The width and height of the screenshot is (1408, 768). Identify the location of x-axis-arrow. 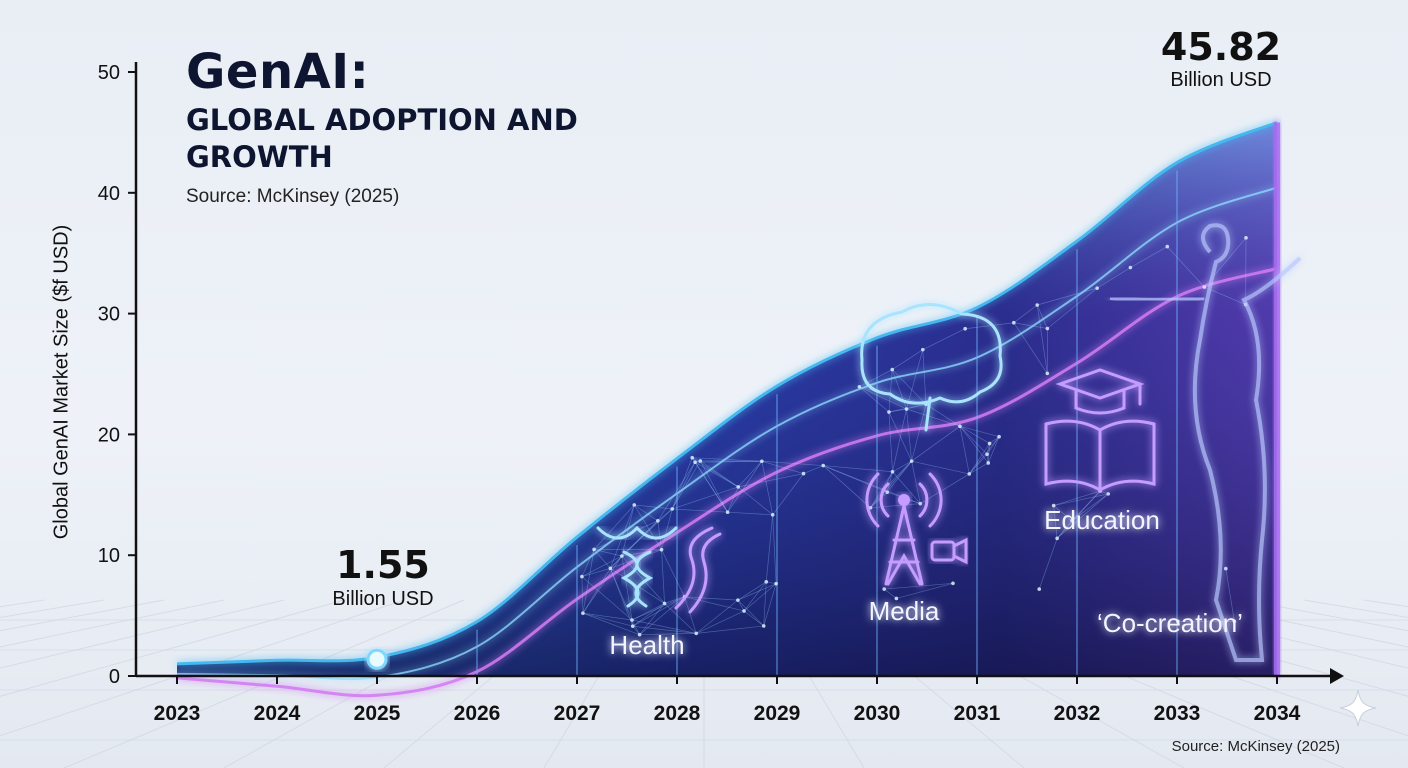
(1337, 676).